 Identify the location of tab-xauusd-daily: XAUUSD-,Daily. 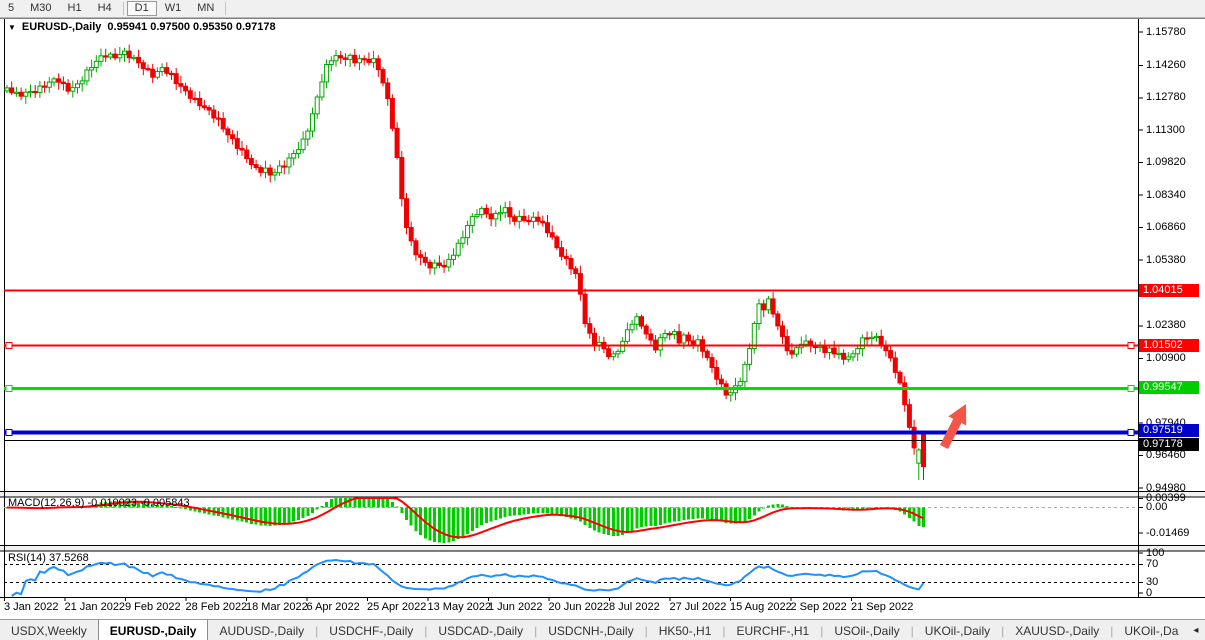
(1057, 630).